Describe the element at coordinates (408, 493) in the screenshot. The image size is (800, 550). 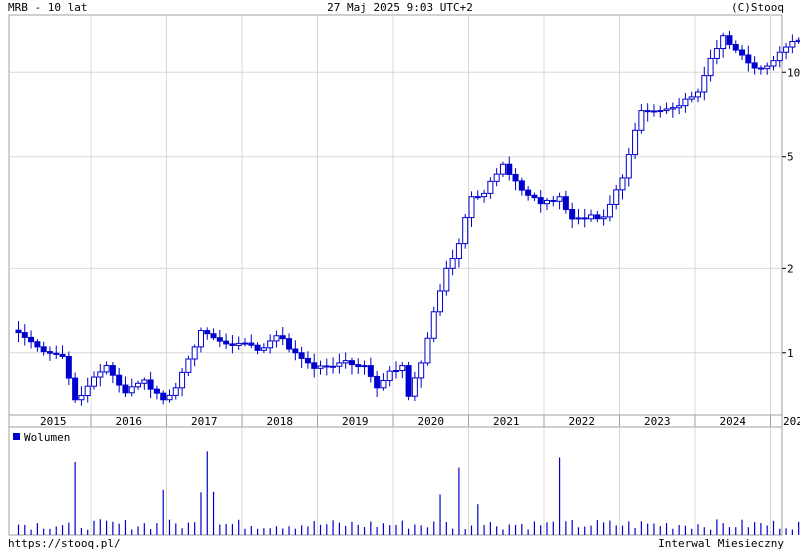
I see `volume-bars` at that location.